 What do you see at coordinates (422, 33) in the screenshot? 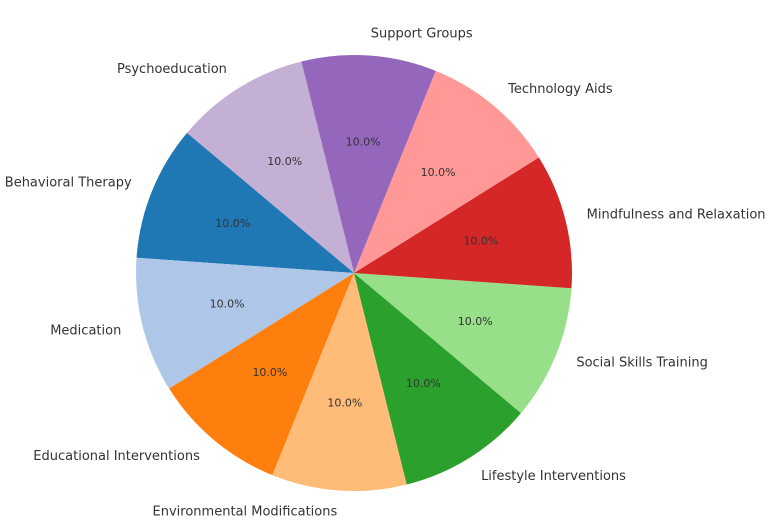
I see `slice-label: Support Groups` at bounding box center [422, 33].